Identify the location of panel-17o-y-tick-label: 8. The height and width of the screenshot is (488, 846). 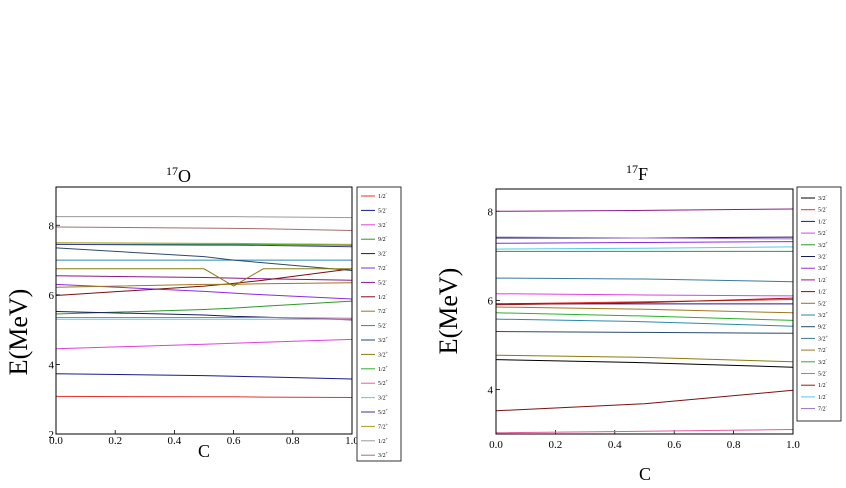
(52, 226).